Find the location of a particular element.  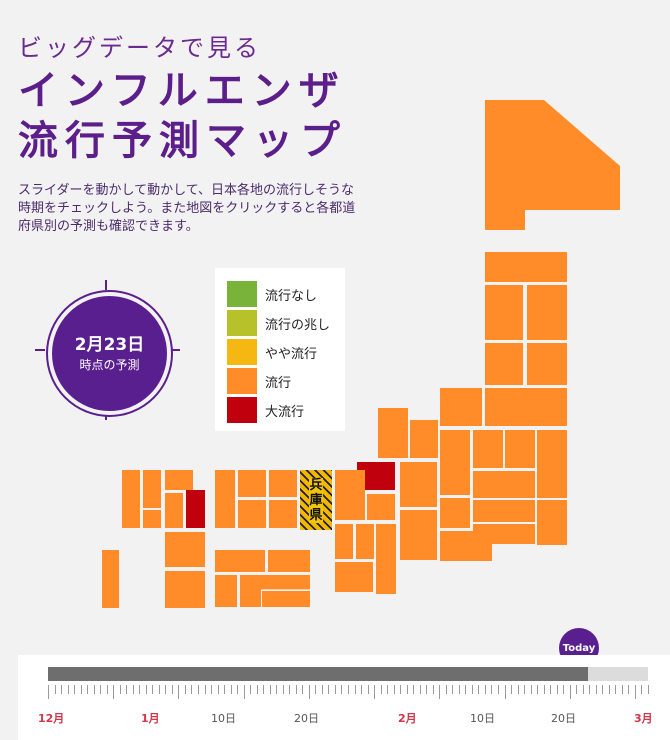

page-title: インフルエンザ 流行予測マップ is located at coordinates (182, 116).